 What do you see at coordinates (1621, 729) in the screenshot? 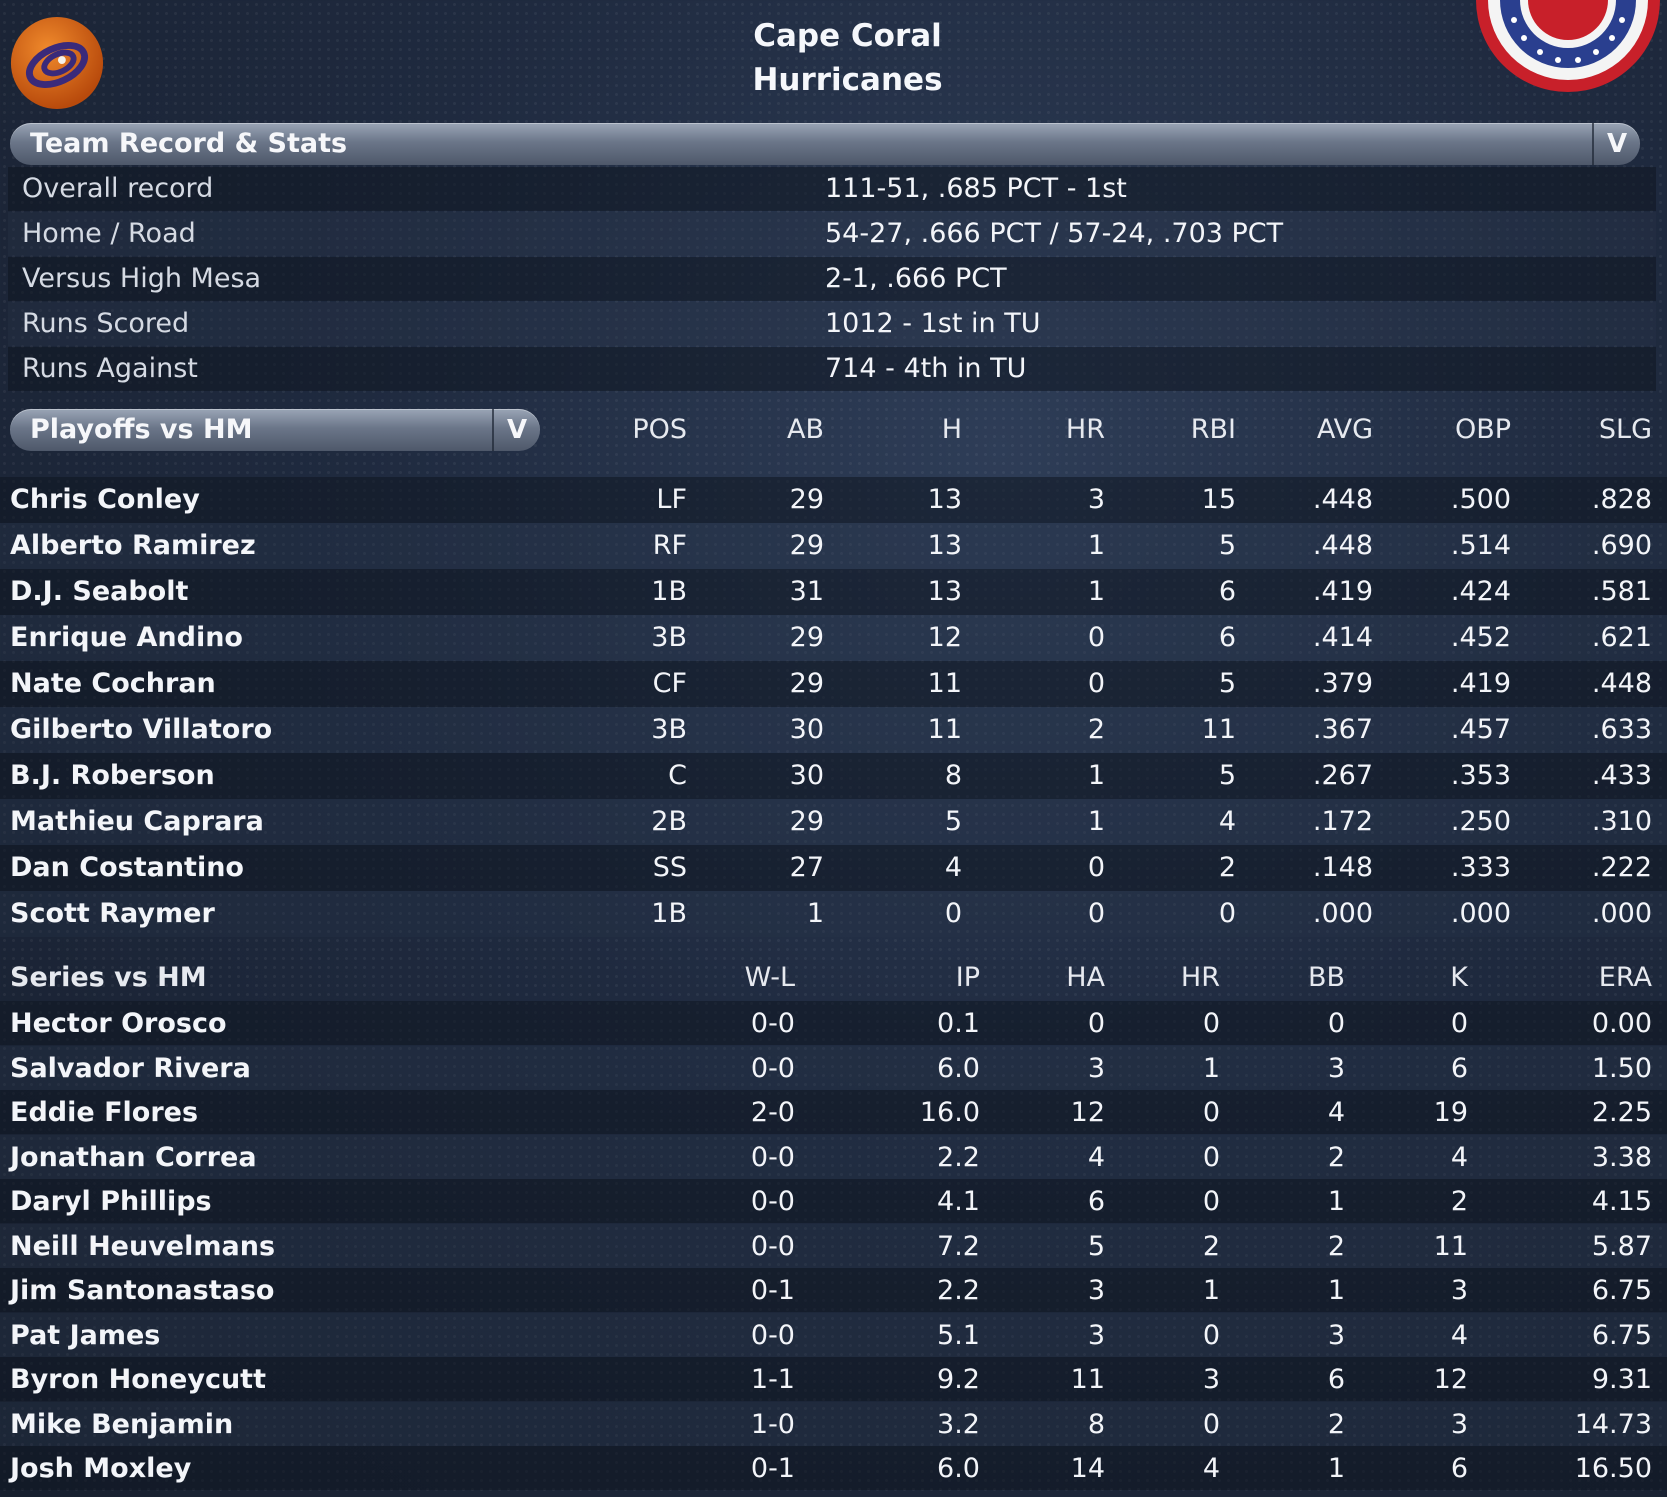
I see `stat-cell: .633` at bounding box center [1621, 729].